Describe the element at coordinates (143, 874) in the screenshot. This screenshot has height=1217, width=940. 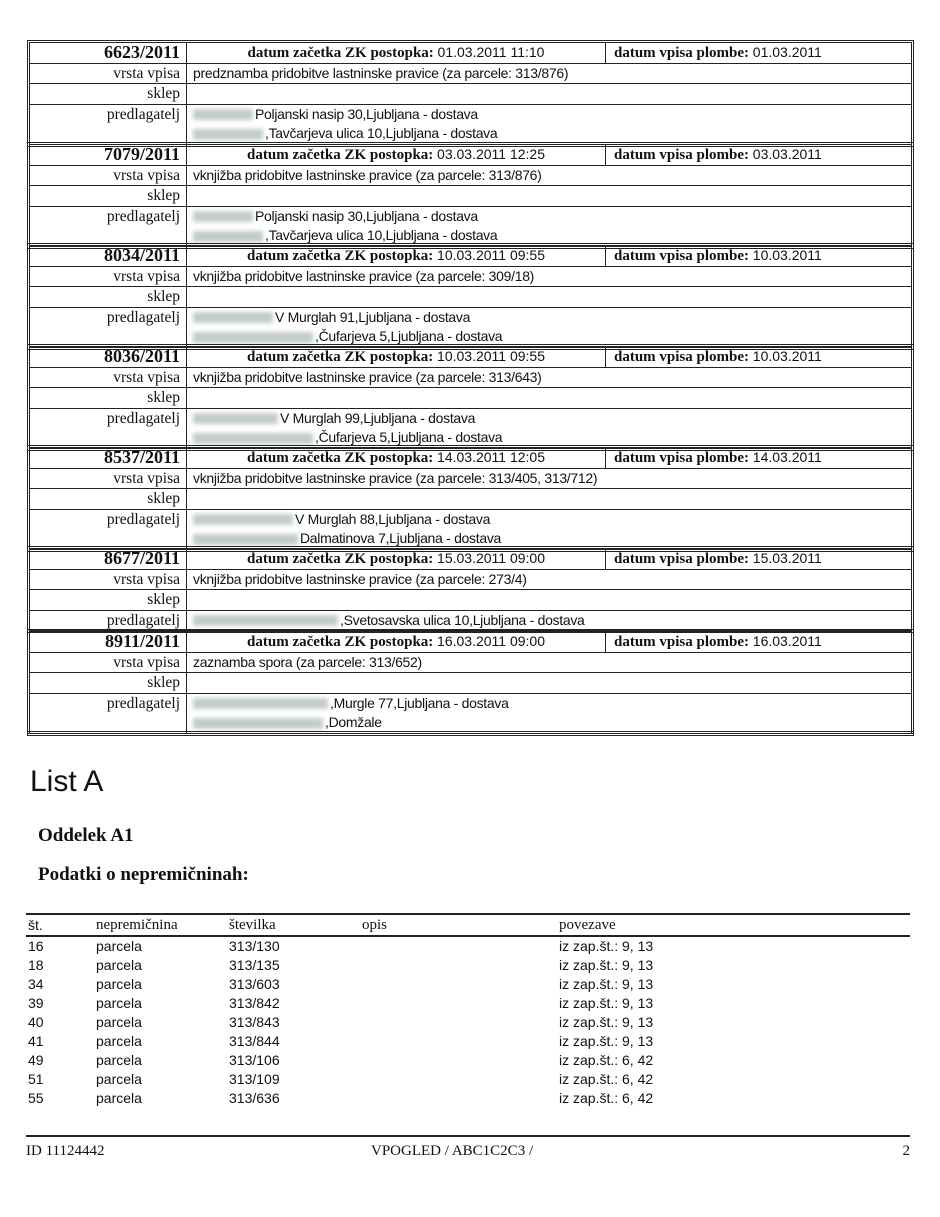
I see `subsection-title: Podatki o nepremičninah:` at that location.